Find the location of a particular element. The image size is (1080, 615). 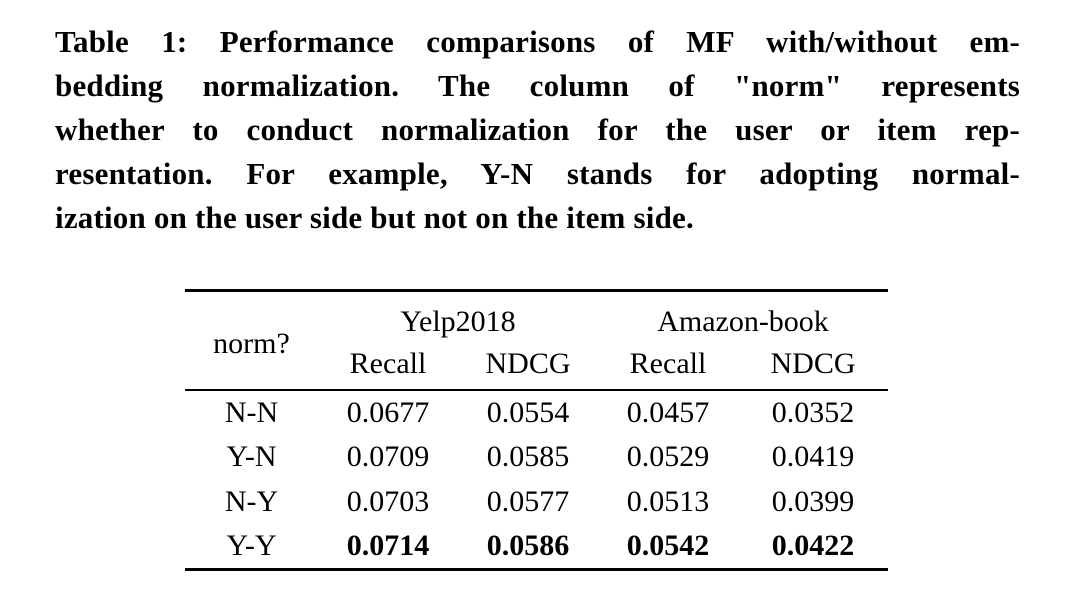

metric-value: 0.0399 is located at coordinates (813, 501).